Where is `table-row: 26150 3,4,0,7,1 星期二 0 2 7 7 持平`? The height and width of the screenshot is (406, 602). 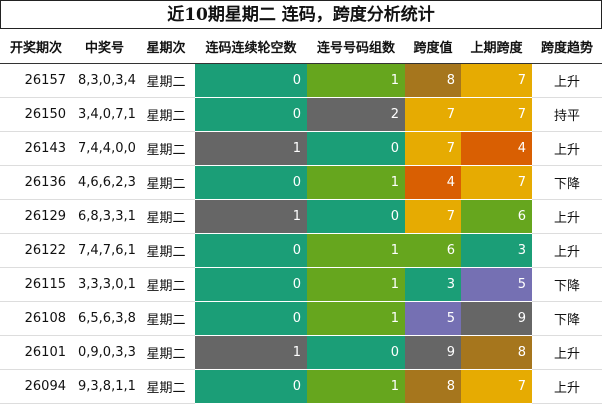
table-row: 26150 3,4,0,7,1 星期二 0 2 7 7 持平 is located at coordinates (301, 114).